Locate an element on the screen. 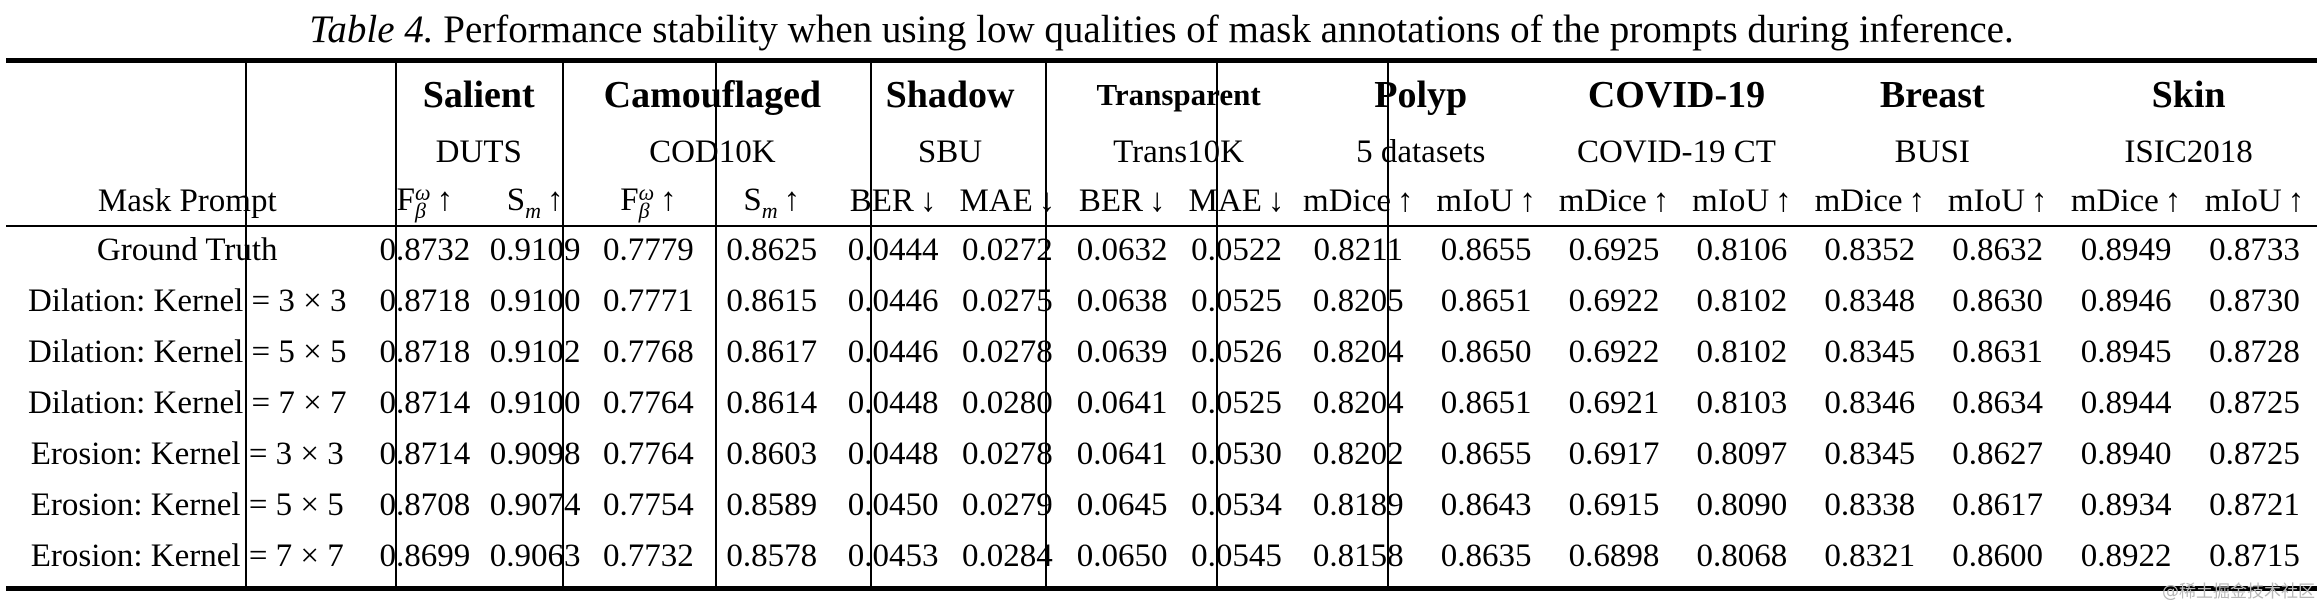  table-cell: 0.8643 is located at coordinates (1486, 505).